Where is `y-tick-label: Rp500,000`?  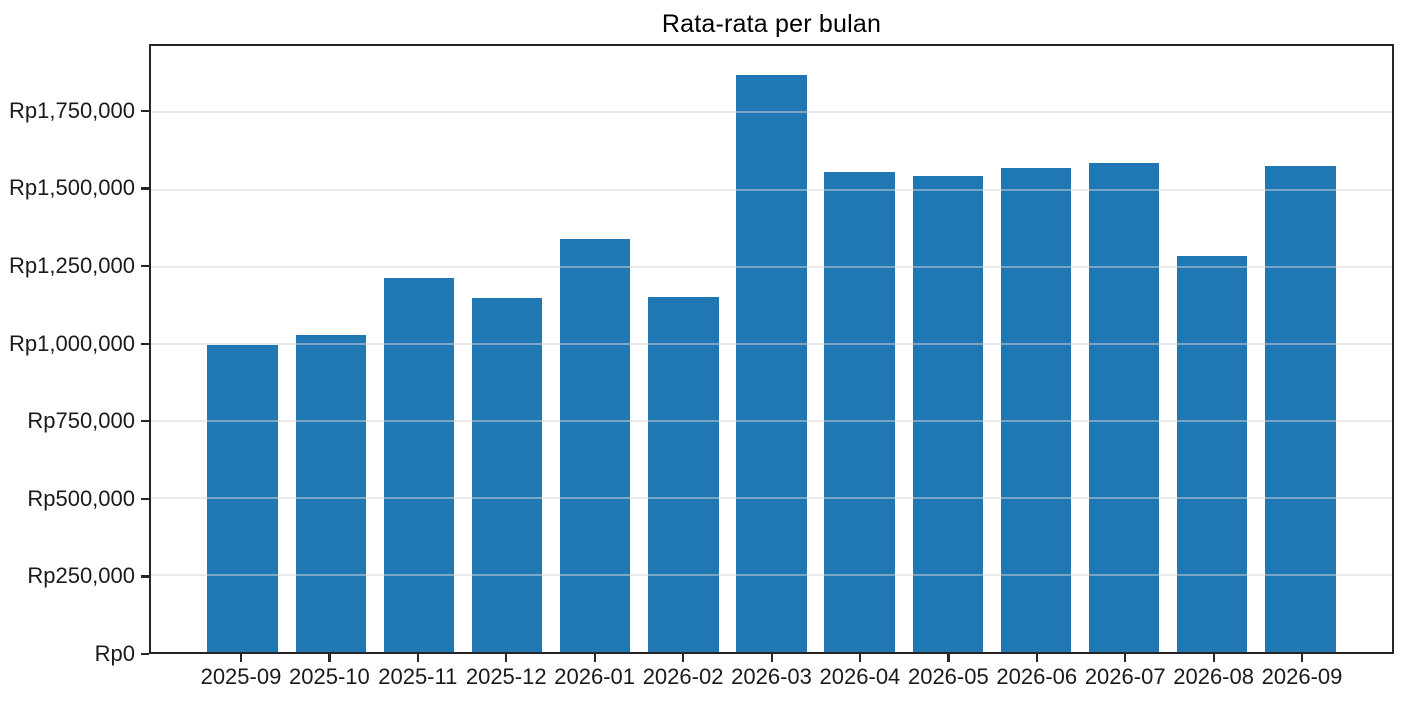
y-tick-label: Rp500,000 is located at coordinates (81, 498).